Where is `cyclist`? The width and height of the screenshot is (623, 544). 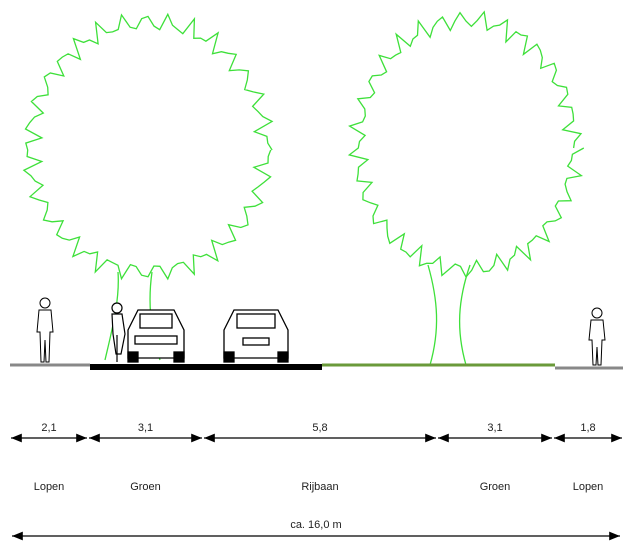
cyclist is located at coordinates (118, 332).